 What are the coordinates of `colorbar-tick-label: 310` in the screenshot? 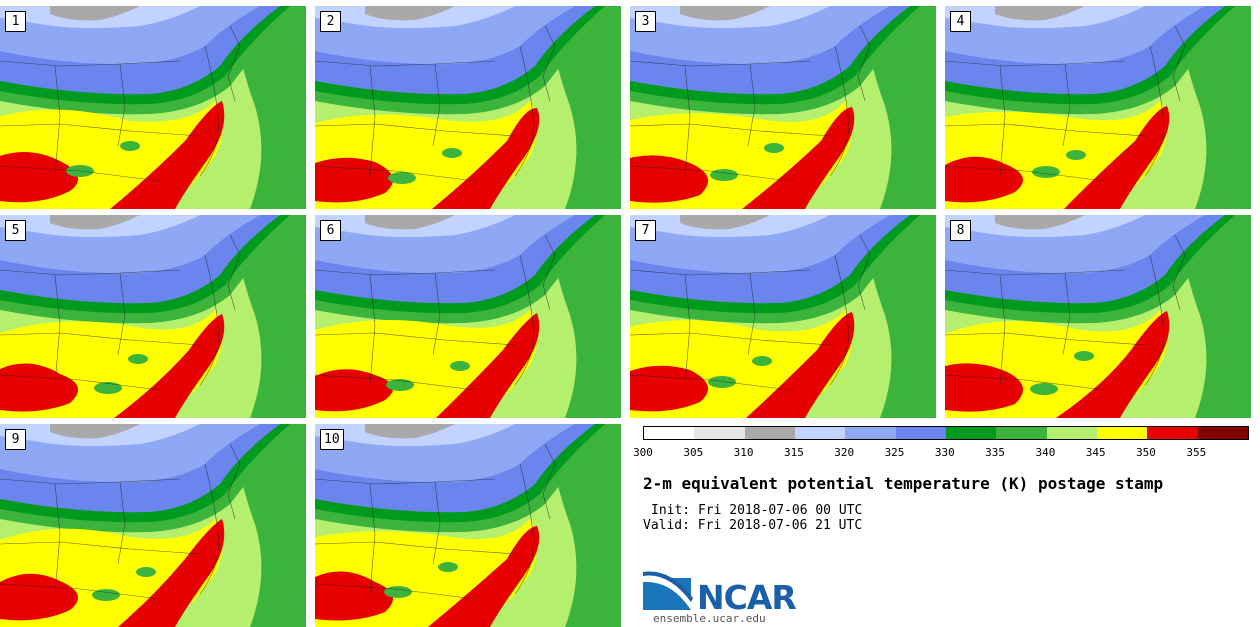 It's located at (743, 452).